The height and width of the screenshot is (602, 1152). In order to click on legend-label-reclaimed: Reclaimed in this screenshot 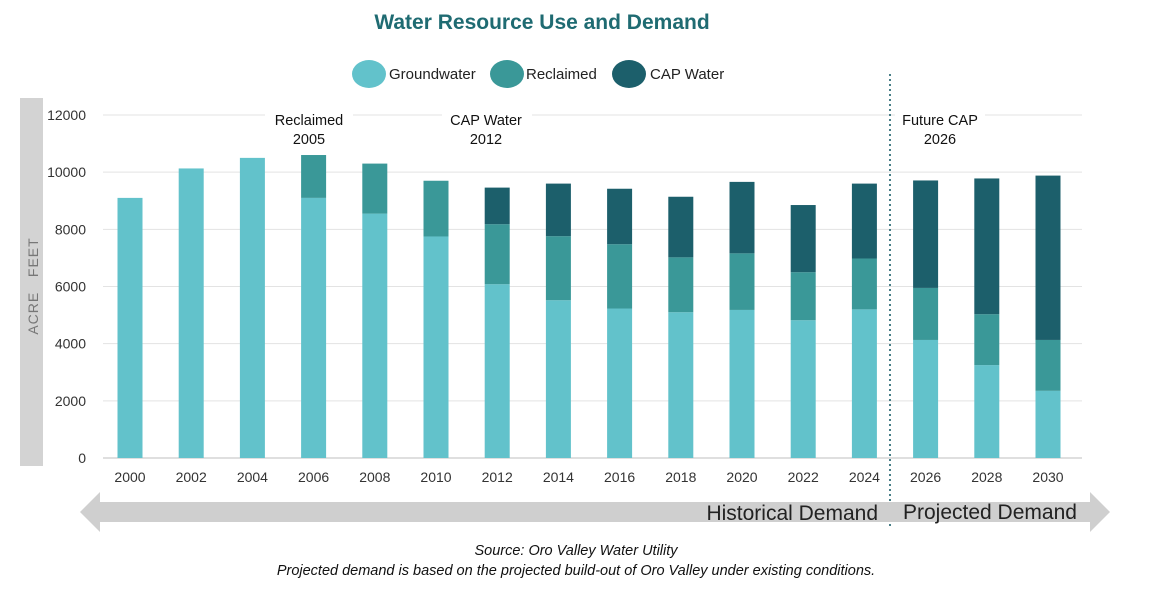, I will do `click(561, 74)`.